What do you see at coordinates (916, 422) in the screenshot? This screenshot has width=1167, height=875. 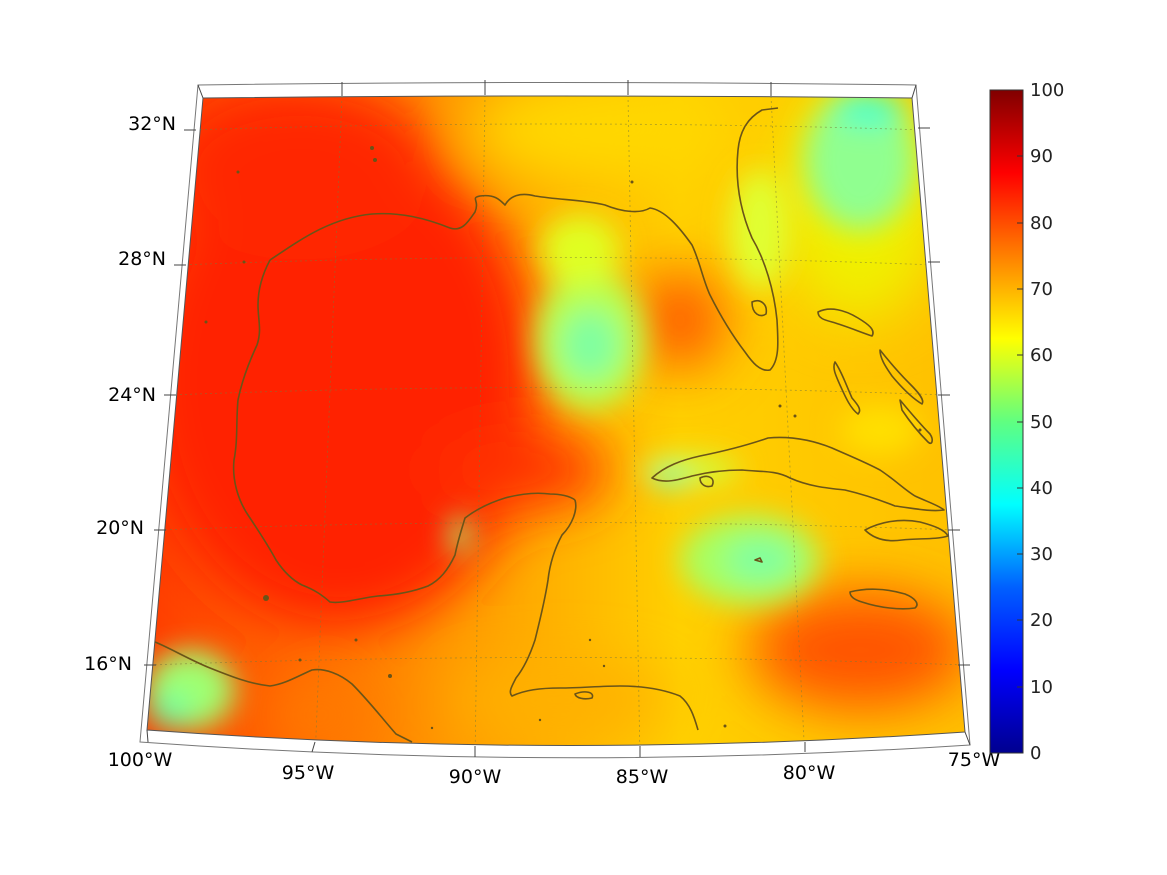 I see `bahamas-long-island` at bounding box center [916, 422].